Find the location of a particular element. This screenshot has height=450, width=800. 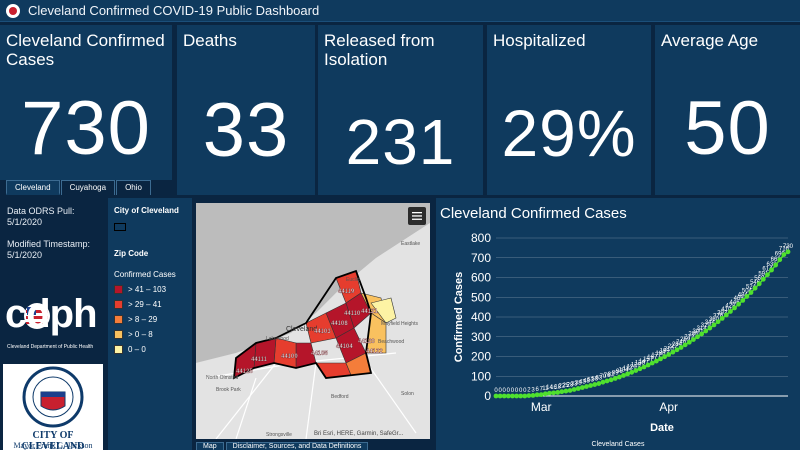

data-label: 104 is located at coordinates (623, 370).